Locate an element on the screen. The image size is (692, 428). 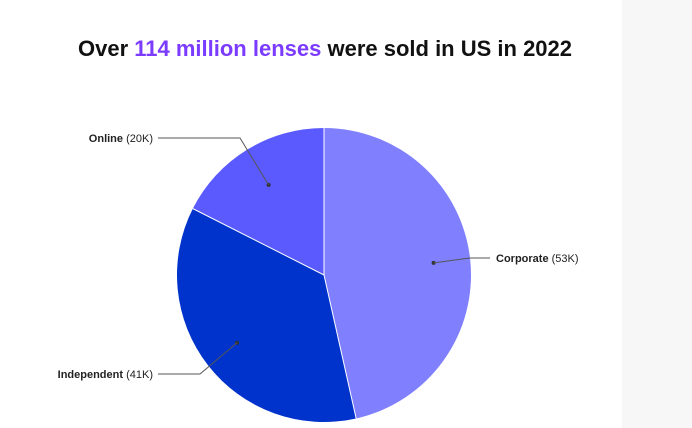
pie-slice-independent is located at coordinates (266, 315).